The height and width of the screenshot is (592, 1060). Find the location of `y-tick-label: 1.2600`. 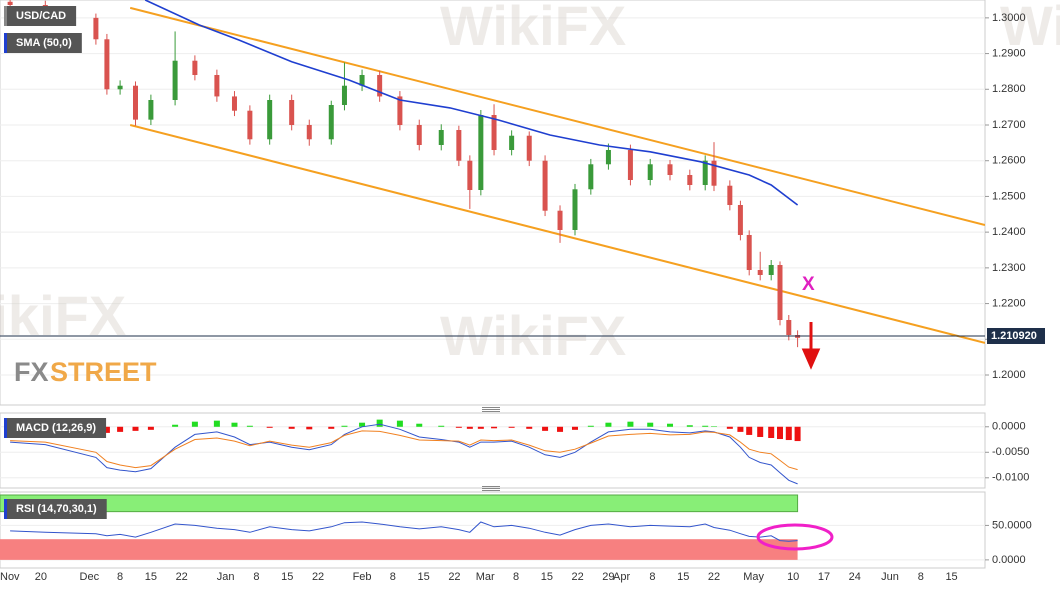

y-tick-label: 1.2600 is located at coordinates (1009, 161).